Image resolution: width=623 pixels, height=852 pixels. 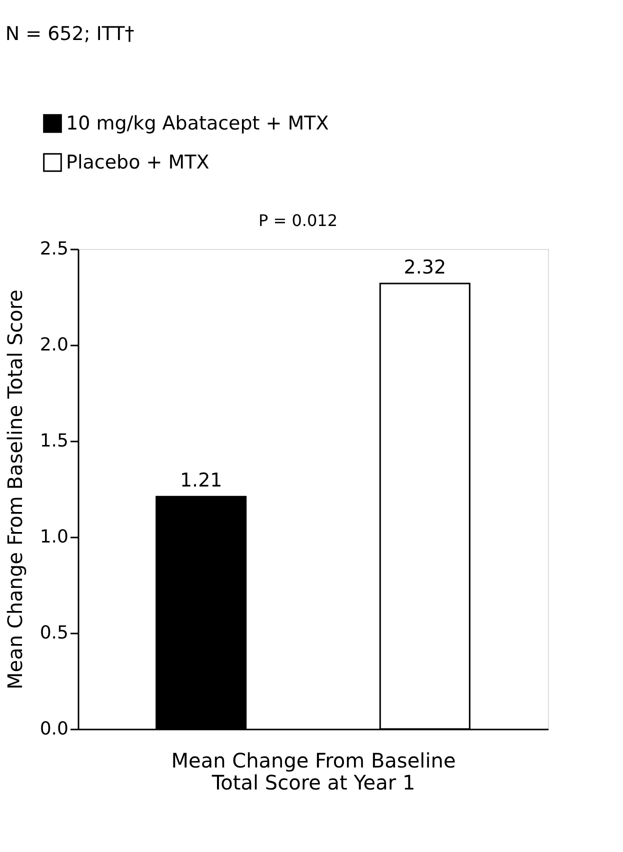 I want to click on chart-title: N = 652; ITT†, so click(x=69, y=34).